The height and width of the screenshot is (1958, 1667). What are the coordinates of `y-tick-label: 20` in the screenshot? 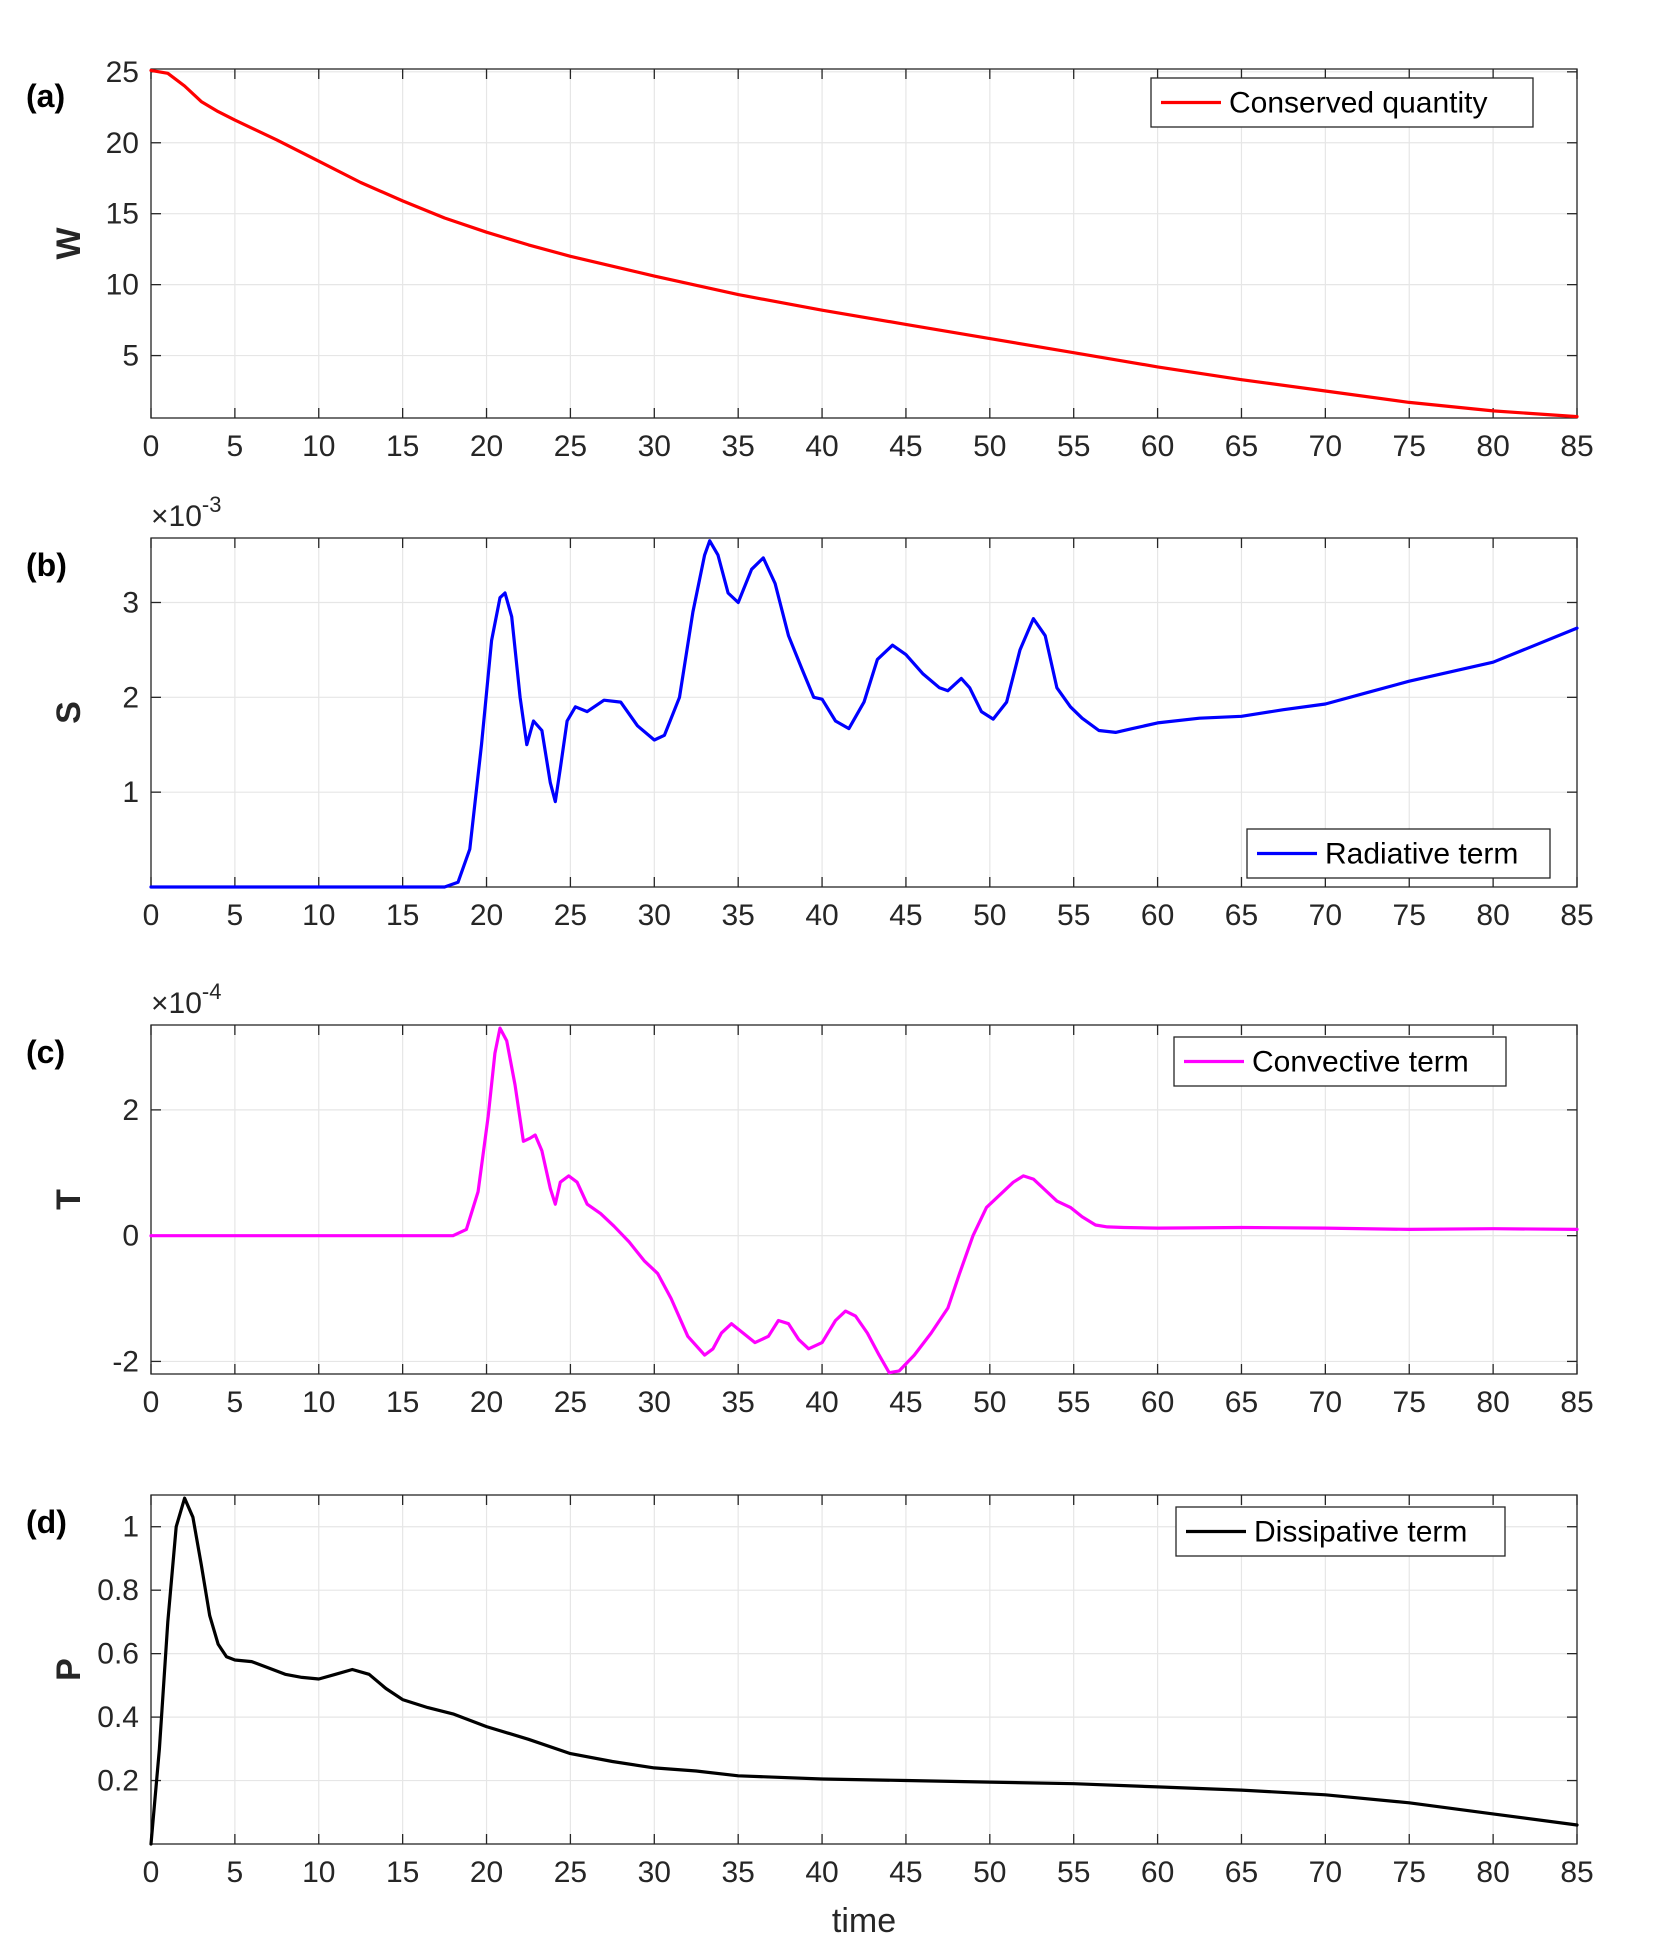 It's located at (122, 143).